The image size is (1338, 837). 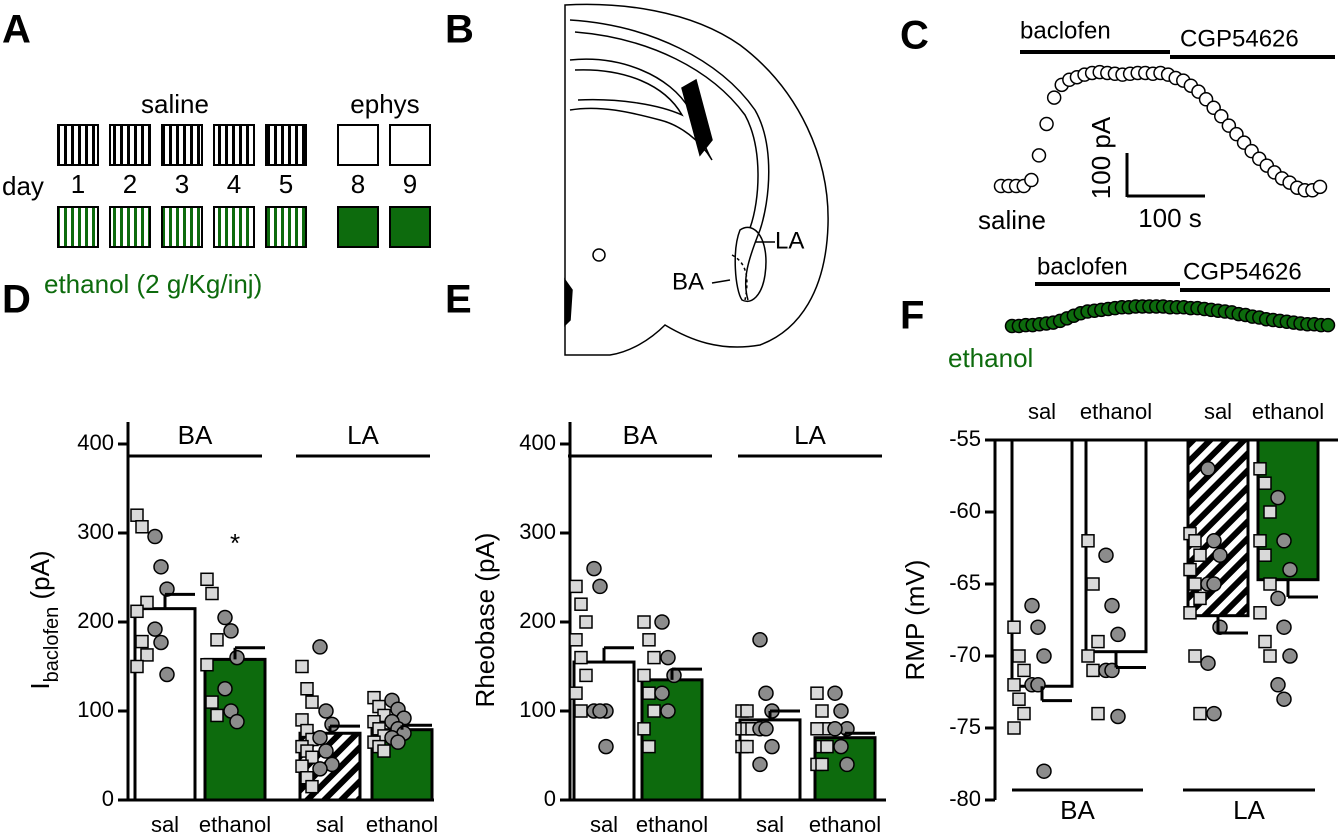 I want to click on scale-y: 100 pA, so click(x=1101, y=157).